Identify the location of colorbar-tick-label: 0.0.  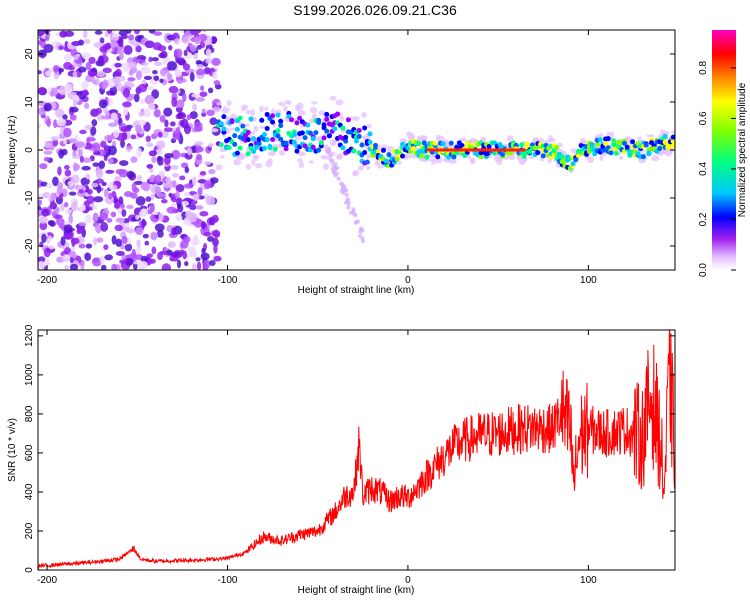
(703, 270).